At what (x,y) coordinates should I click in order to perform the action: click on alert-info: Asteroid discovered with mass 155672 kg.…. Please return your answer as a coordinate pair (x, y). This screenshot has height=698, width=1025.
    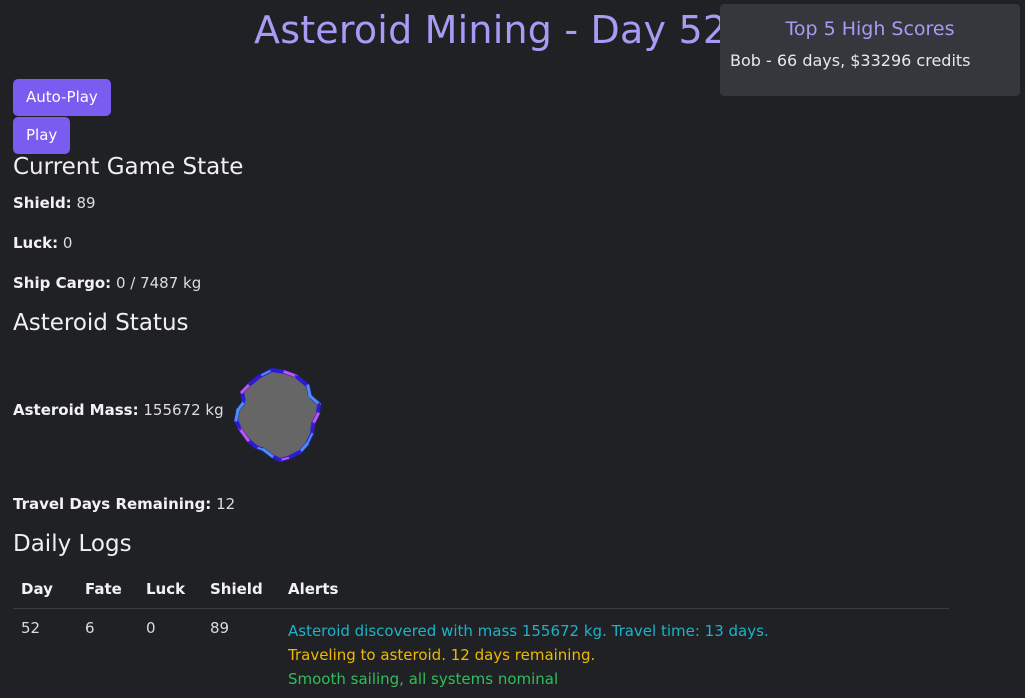
    Looking at the image, I should click on (618, 631).